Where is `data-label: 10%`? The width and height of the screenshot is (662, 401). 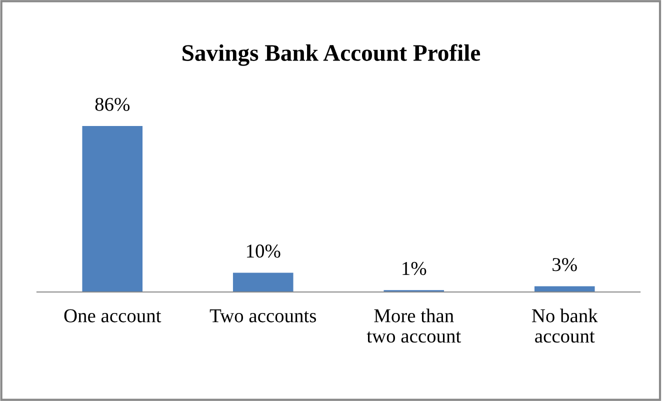 data-label: 10% is located at coordinates (263, 251).